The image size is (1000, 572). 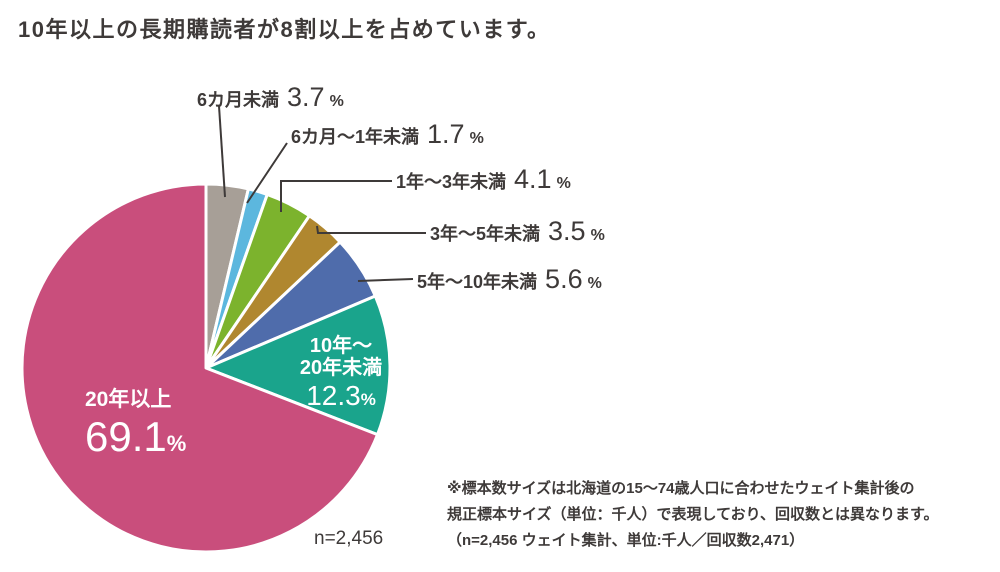 What do you see at coordinates (341, 368) in the screenshot?
I see `slice-name-line: 20年未満` at bounding box center [341, 368].